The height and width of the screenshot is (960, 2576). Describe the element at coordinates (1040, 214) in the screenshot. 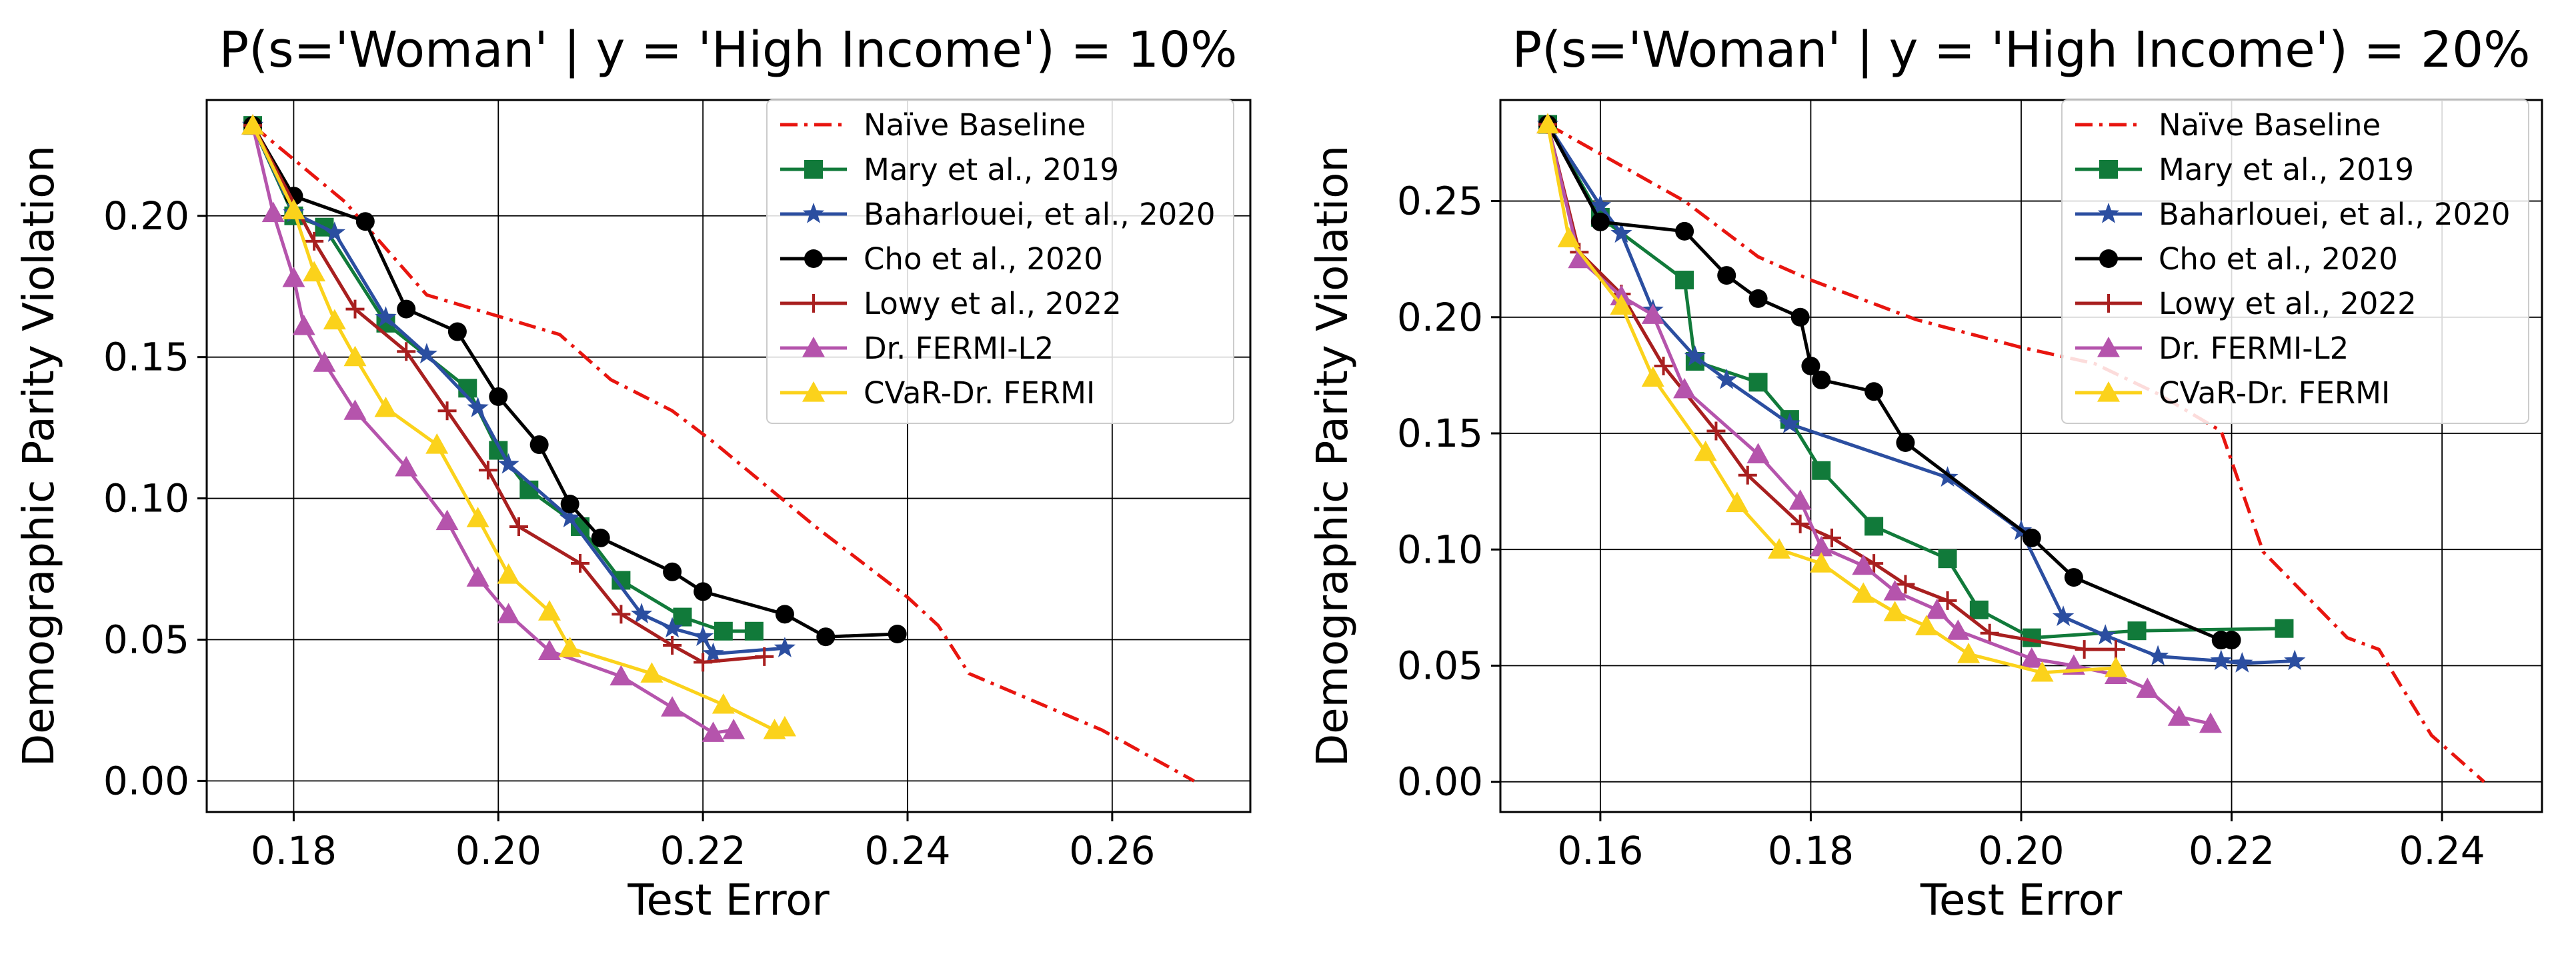

I see `legend-label: Baharlouei, et al., 2020` at that location.